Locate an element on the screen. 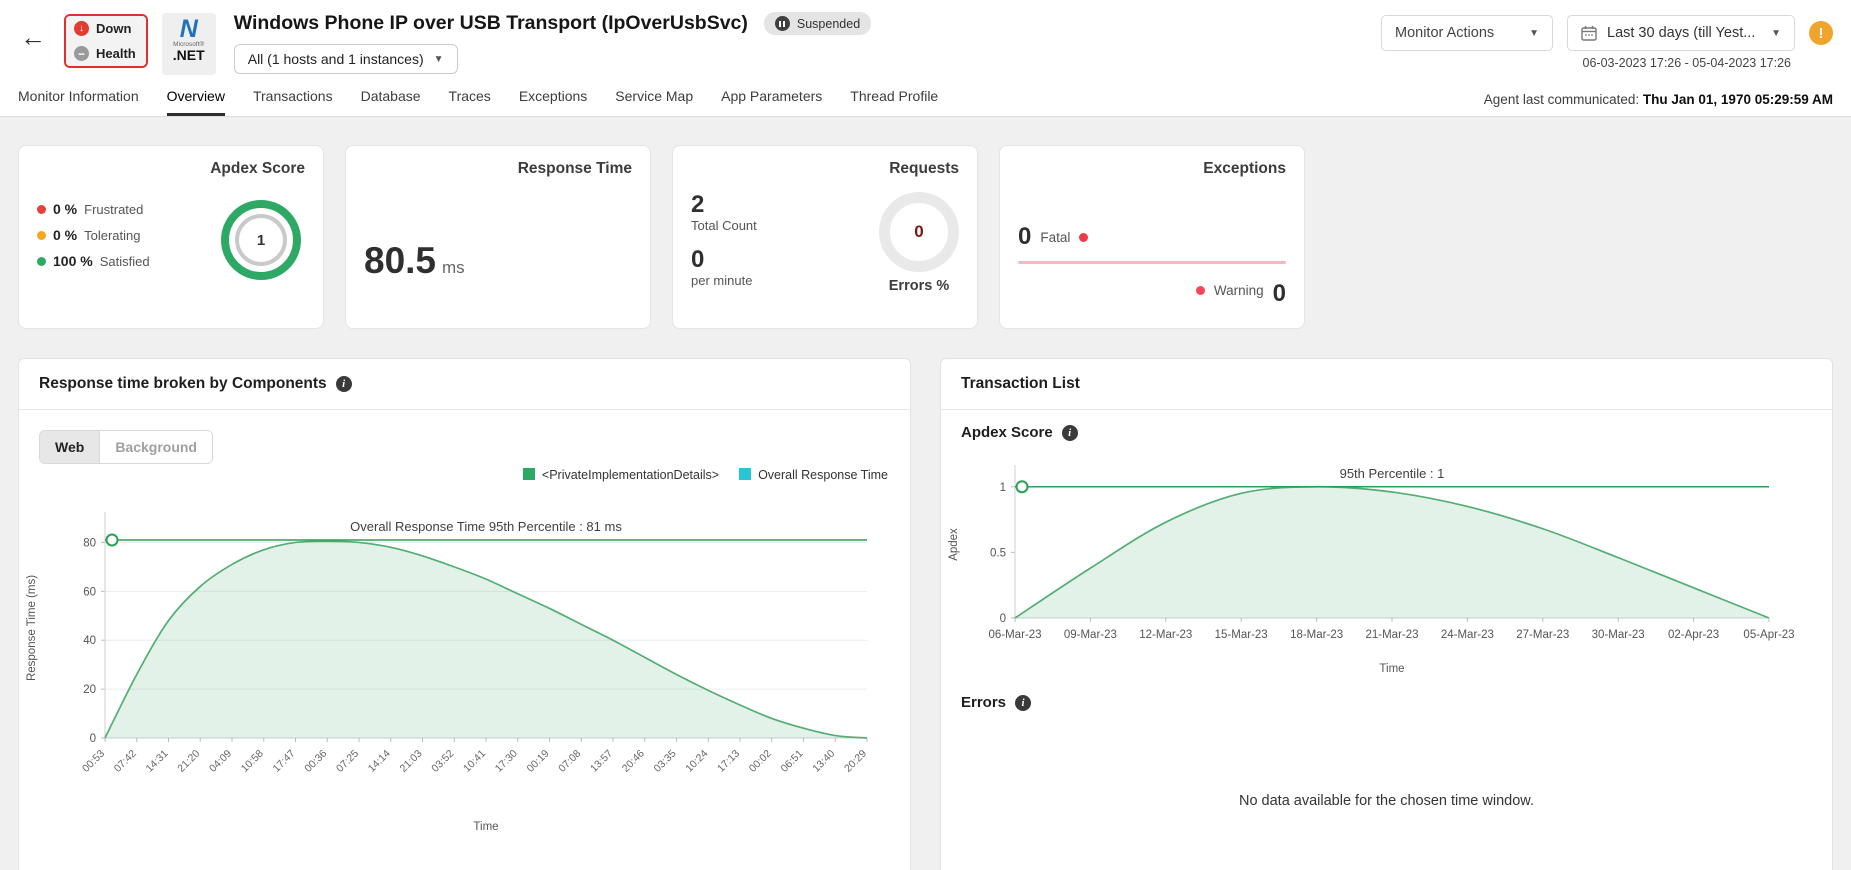 The height and width of the screenshot is (870, 1851). svg-text: 00:19 is located at coordinates (538, 761).